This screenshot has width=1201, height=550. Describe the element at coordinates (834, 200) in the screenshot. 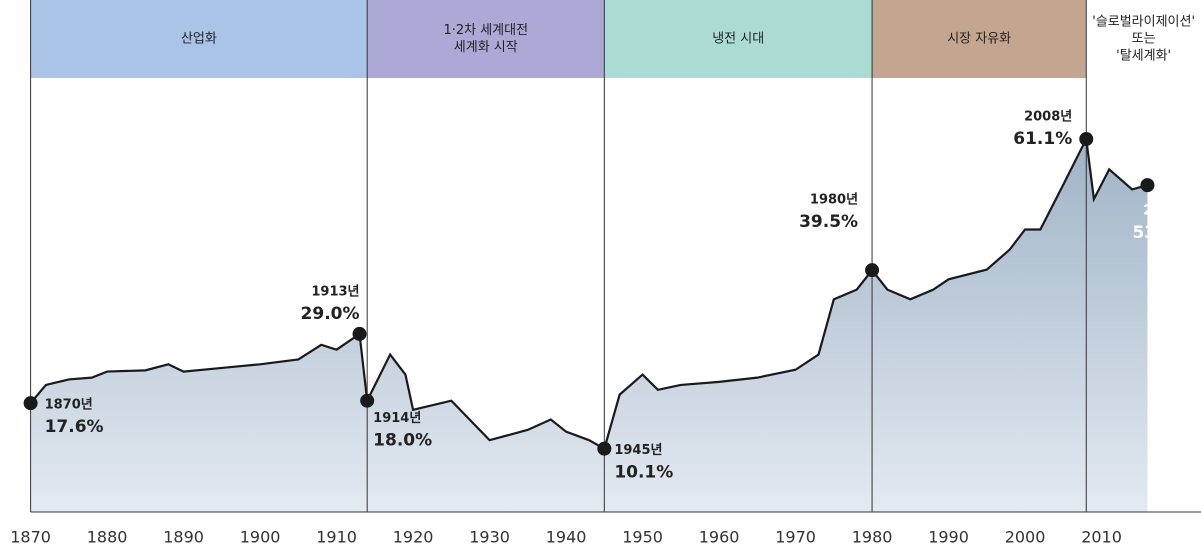

I see `annotation-year: 1980년` at that location.